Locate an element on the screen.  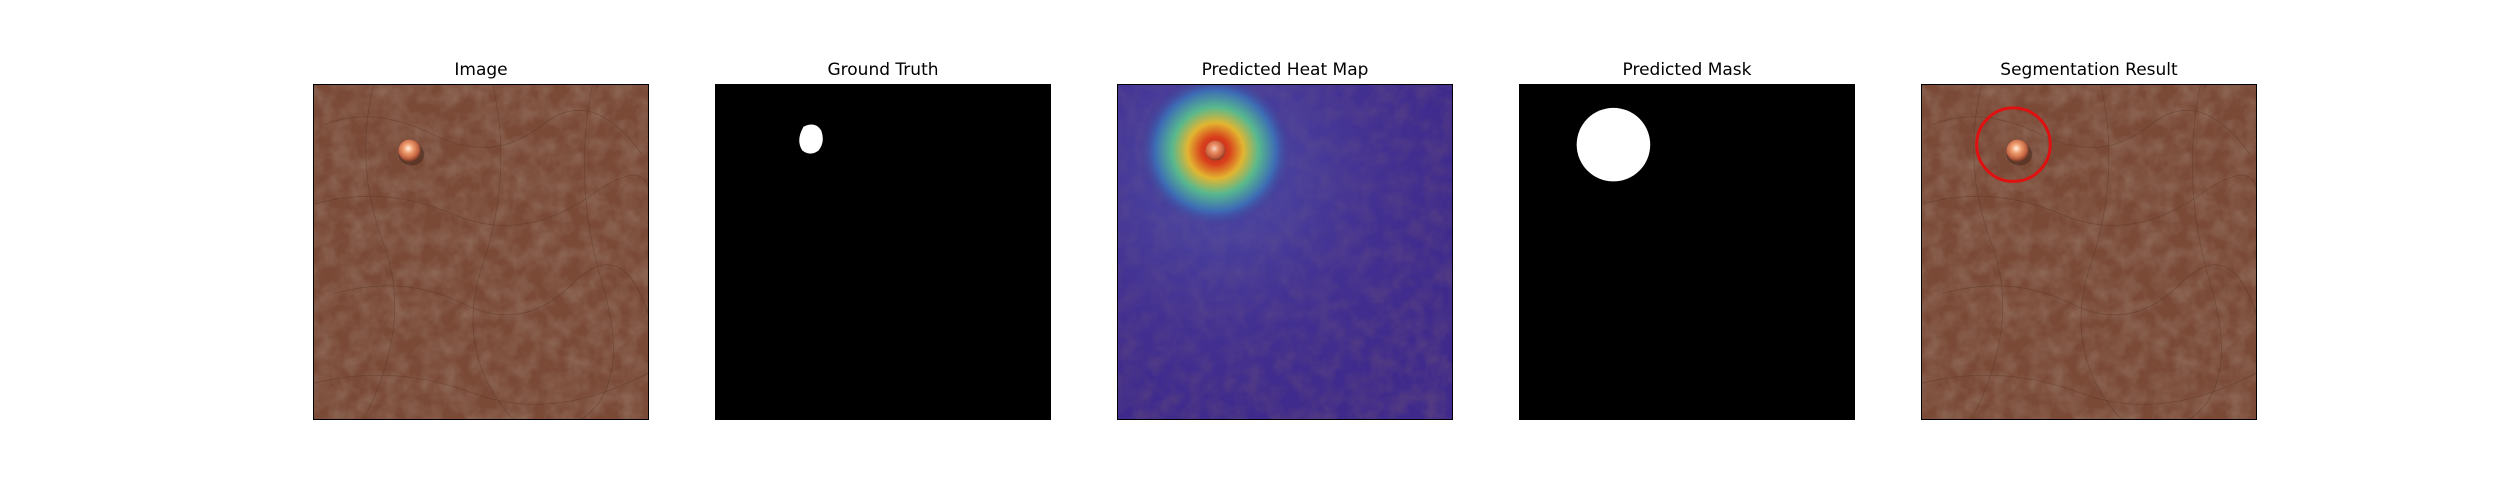
ground-truth-panel: Ground Truth is located at coordinates (883, 249).